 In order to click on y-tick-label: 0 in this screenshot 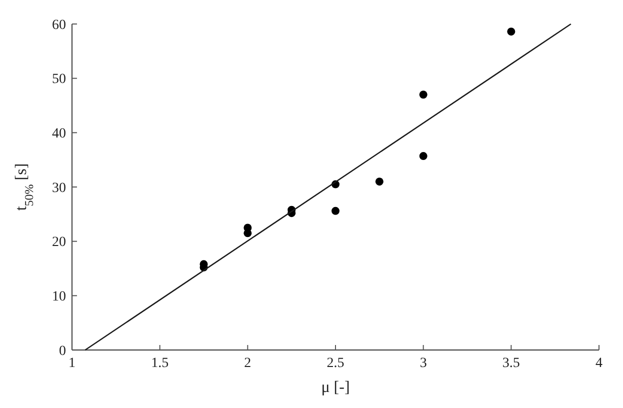, I will do `click(62, 351)`.